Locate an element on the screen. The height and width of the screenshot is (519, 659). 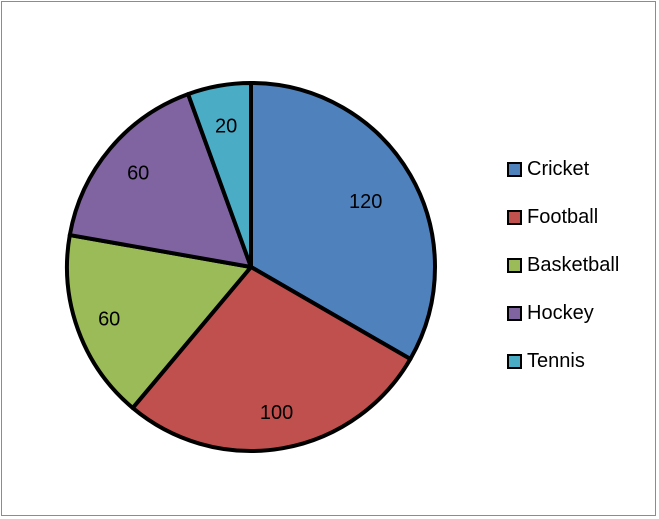
data-label-tennis: 20 is located at coordinates (226, 127).